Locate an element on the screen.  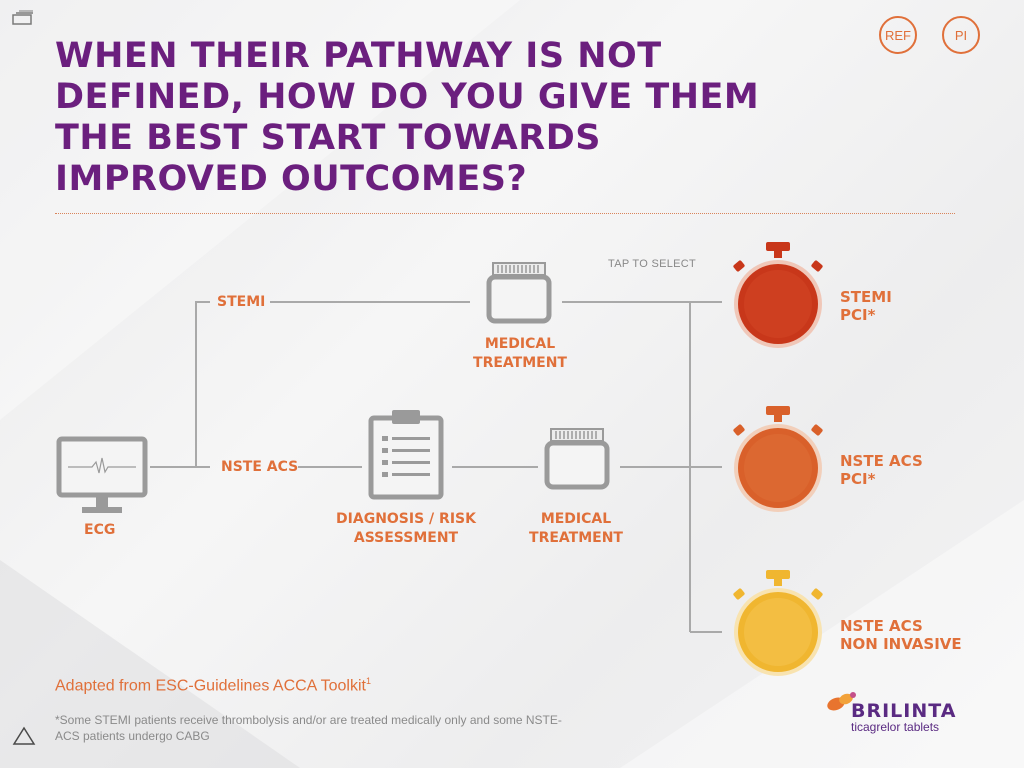
divider is located at coordinates (505, 213).